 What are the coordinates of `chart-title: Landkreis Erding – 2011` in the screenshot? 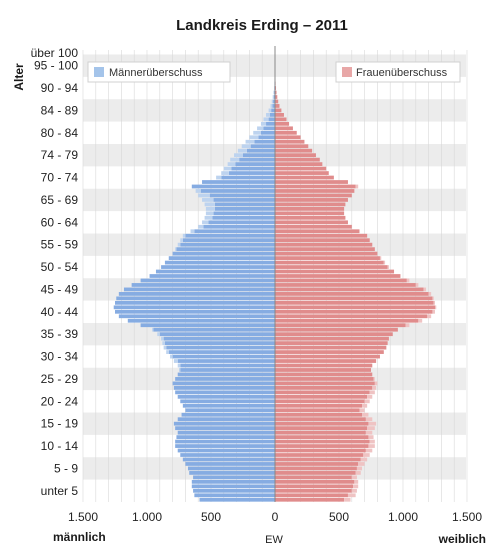 It's located at (262, 25).